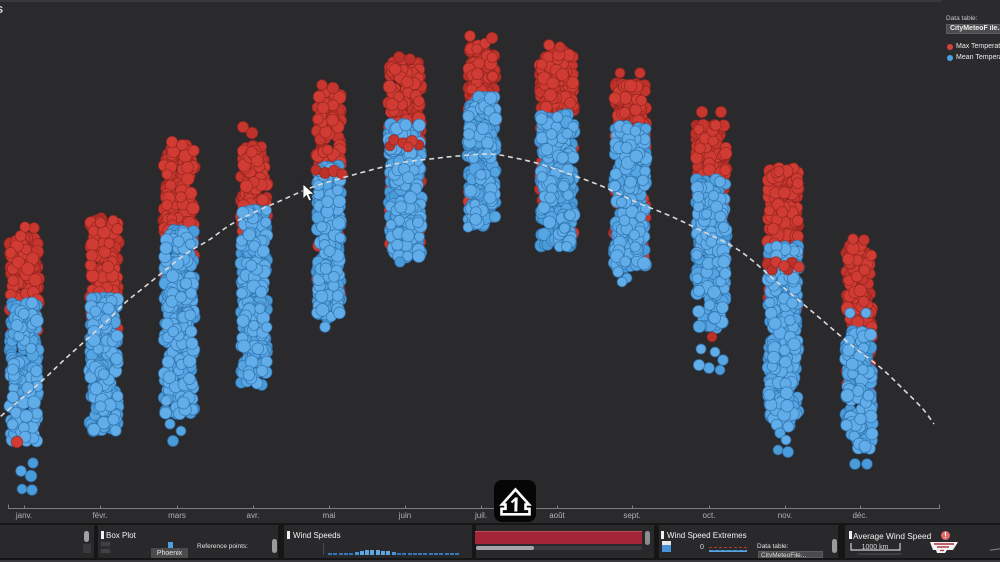 This screenshot has height=562, width=1000. Describe the element at coordinates (709, 515) in the screenshot. I see `svg-text: oct.` at that location.